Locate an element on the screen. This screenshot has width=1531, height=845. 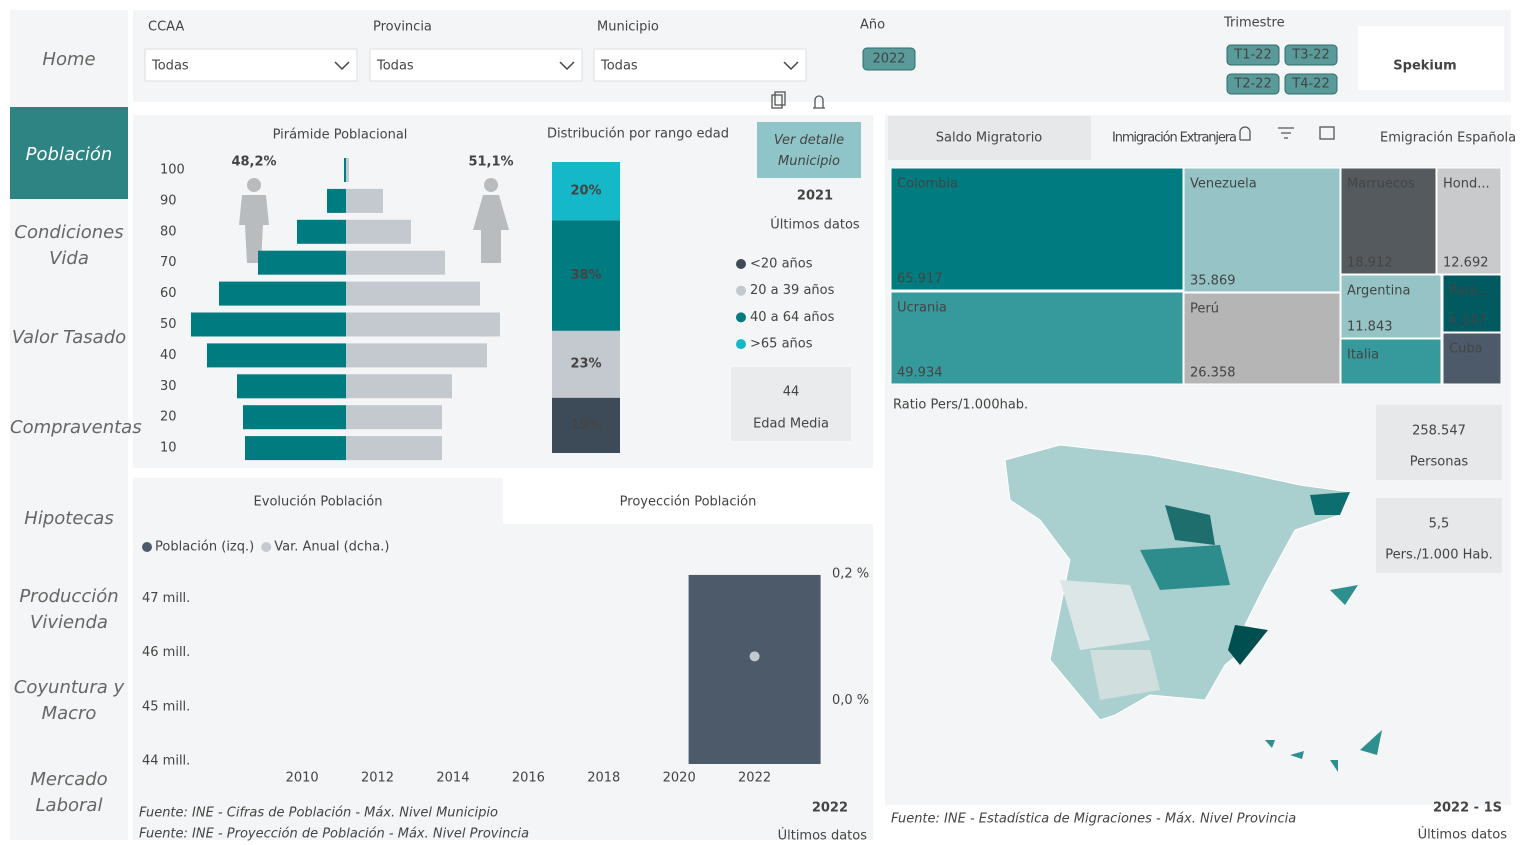
age-label: 90 is located at coordinates (168, 200).